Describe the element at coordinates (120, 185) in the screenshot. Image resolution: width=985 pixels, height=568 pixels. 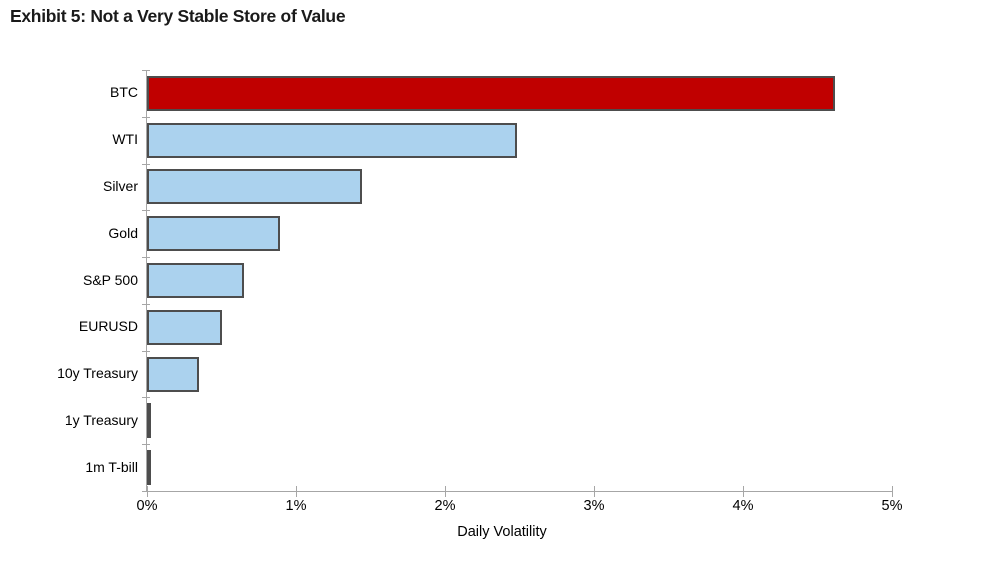
I see `category-label: Silver` at that location.